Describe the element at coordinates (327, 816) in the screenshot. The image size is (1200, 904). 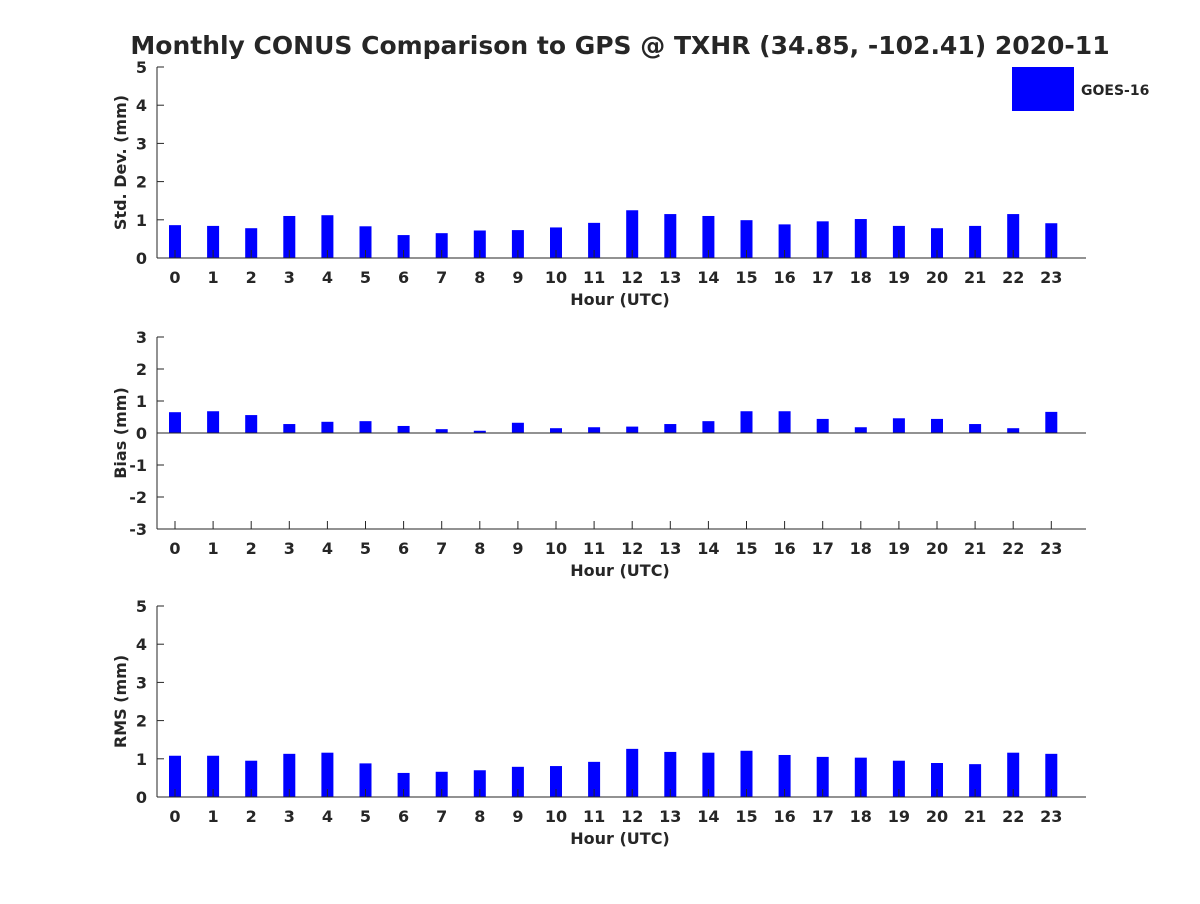
I see `panel-3-xtick-label: 4` at that location.